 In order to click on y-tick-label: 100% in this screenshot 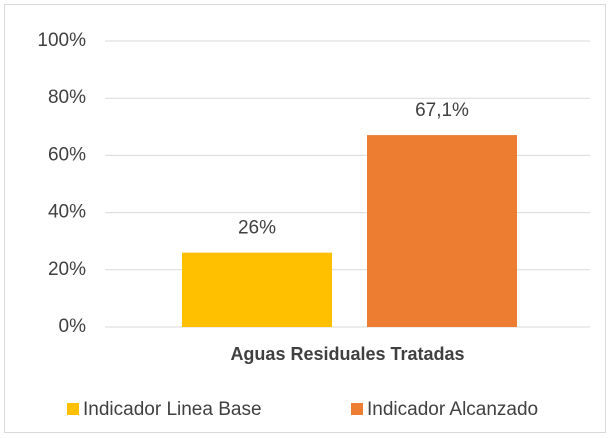, I will do `click(61, 40)`.